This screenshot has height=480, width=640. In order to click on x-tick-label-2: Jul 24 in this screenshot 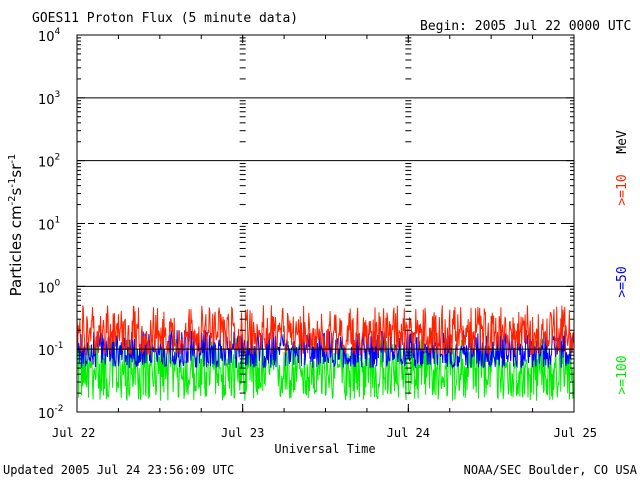, I will do `click(408, 433)`.